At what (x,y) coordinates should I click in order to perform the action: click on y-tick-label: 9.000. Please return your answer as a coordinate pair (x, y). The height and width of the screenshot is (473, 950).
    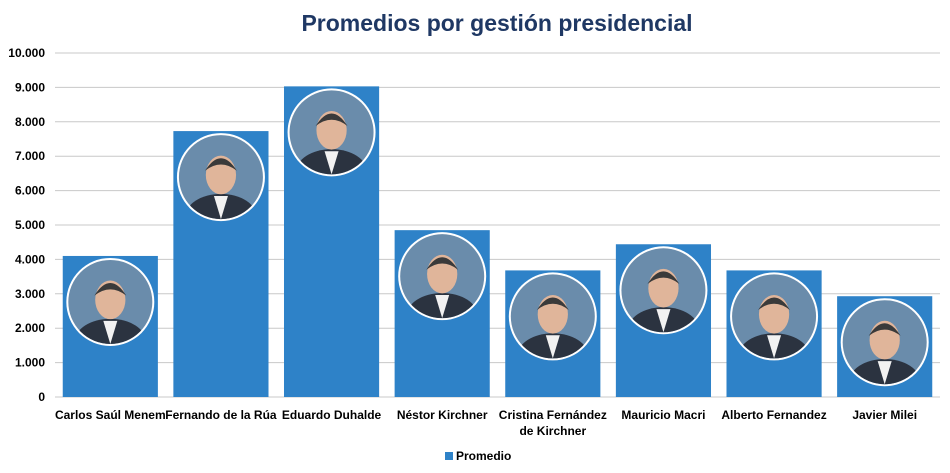
    Looking at the image, I should click on (30, 87).